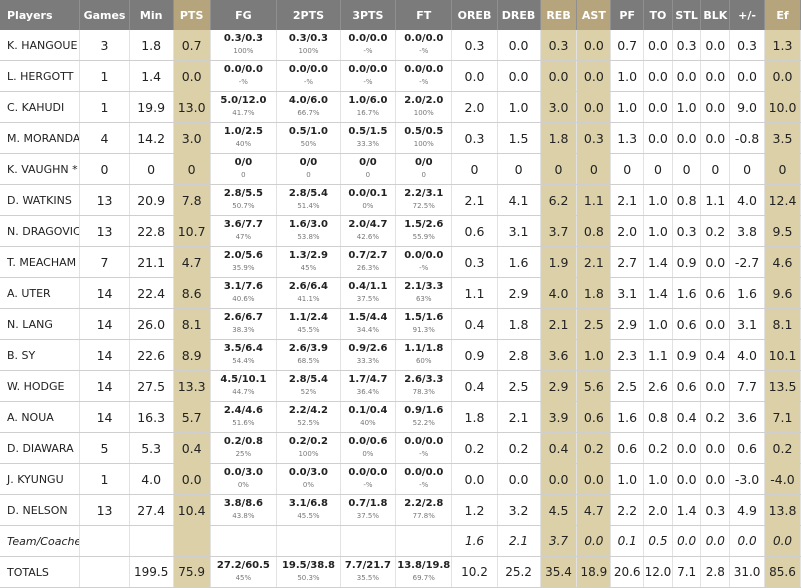 The height and width of the screenshot is (588, 801). Describe the element at coordinates (424, 355) in the screenshot. I see `player-ft: 1.1/1.8 60%` at that location.